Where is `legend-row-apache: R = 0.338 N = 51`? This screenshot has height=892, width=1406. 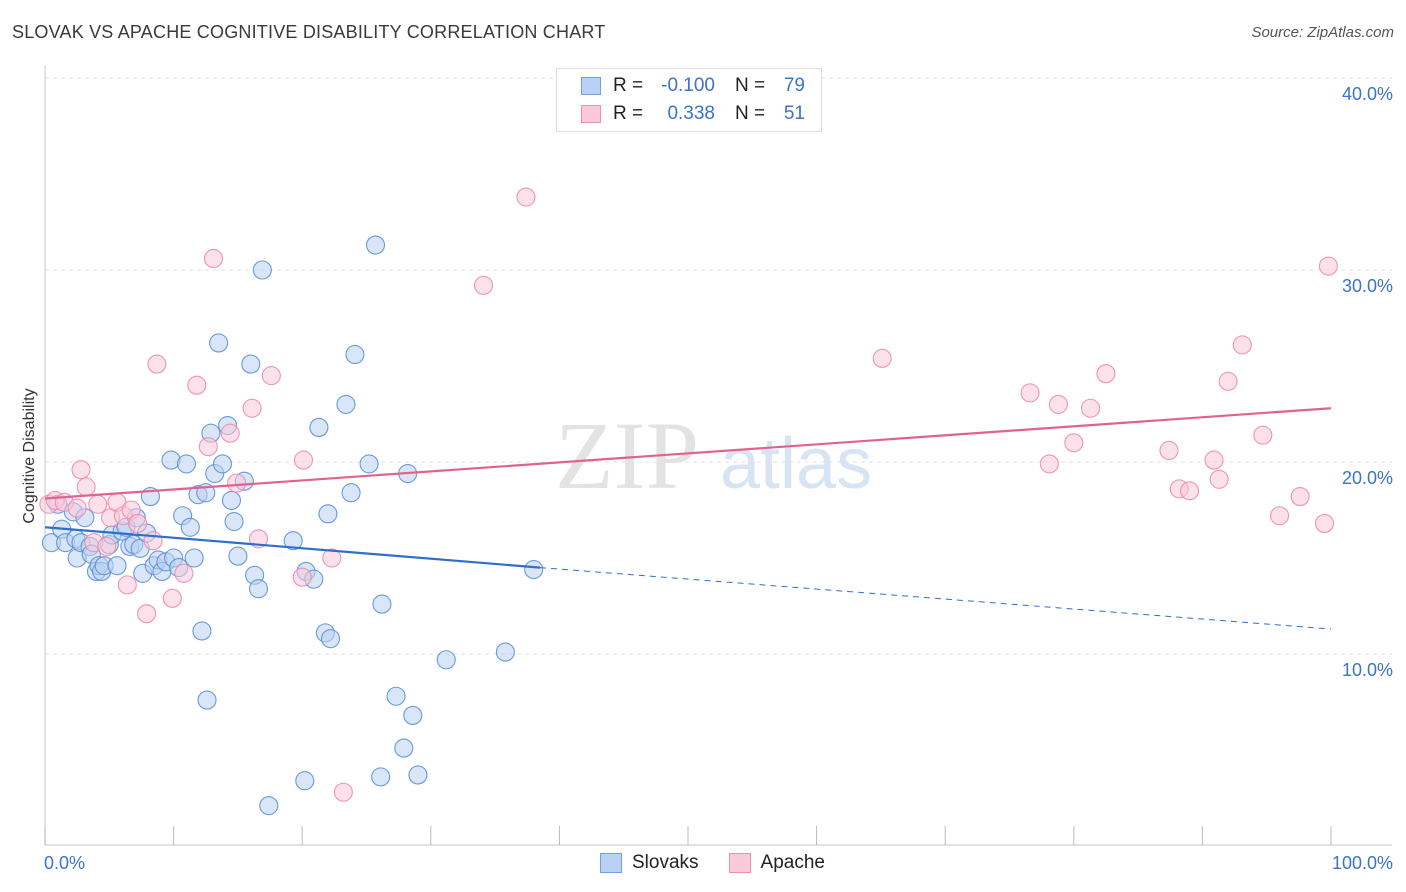 legend-row-apache: R = 0.338 N = 51 is located at coordinates (693, 114).